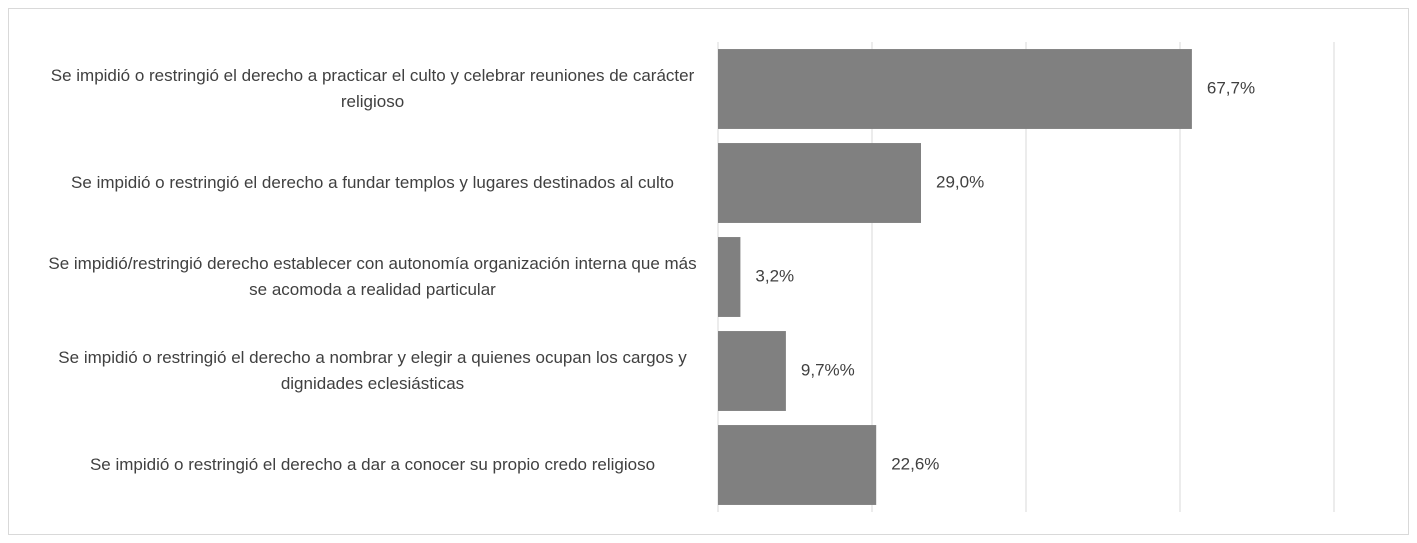  What do you see at coordinates (774, 275) in the screenshot?
I see `data-label: 3,2%` at bounding box center [774, 275].